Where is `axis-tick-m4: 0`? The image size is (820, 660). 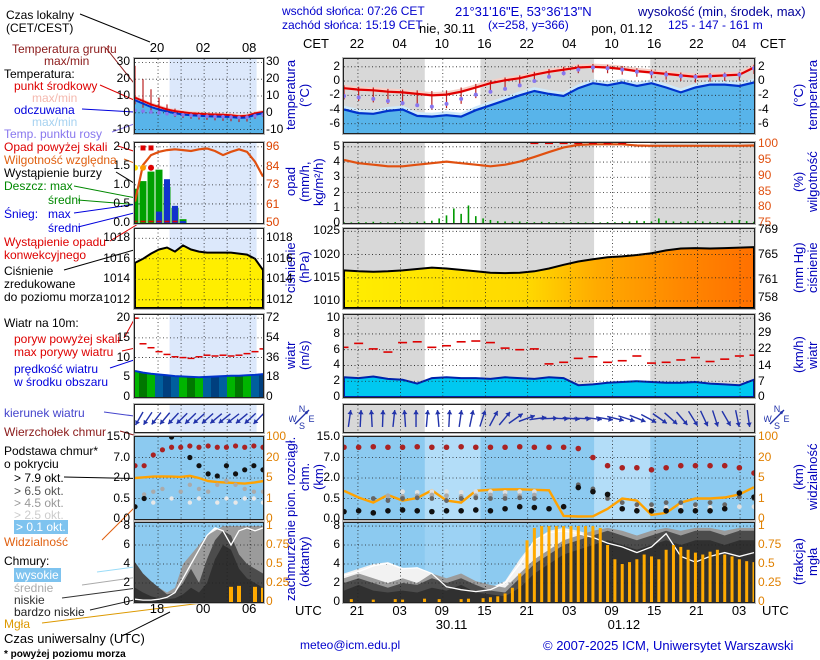 axis-tick-m4: 0 is located at coordinates (269, 396).